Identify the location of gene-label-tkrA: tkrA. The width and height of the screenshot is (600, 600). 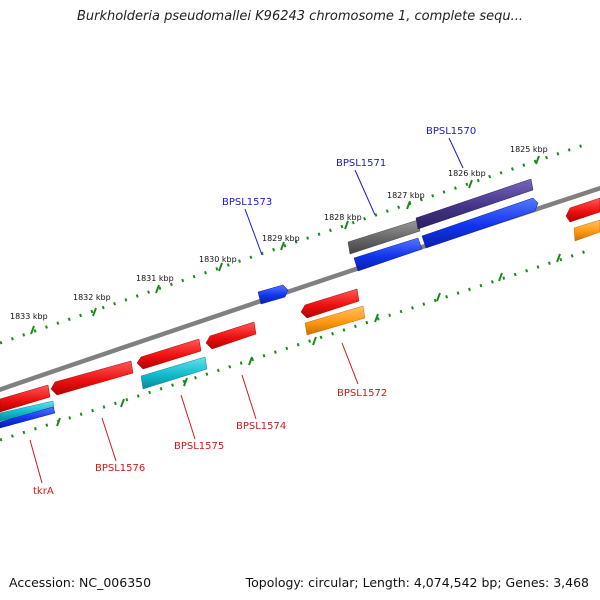
(43, 491).